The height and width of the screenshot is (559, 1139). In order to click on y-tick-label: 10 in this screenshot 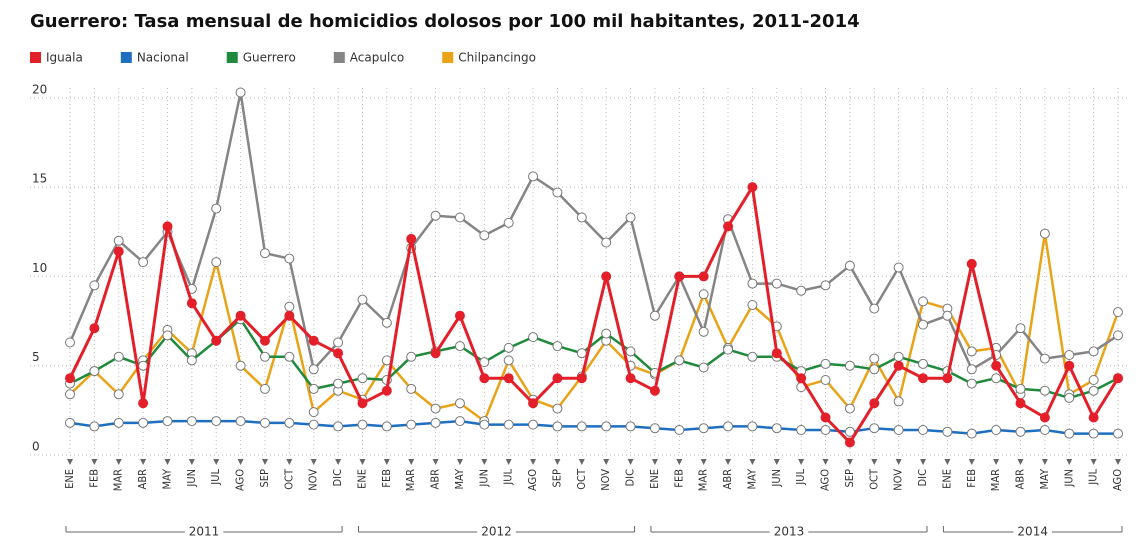, I will do `click(39, 268)`.